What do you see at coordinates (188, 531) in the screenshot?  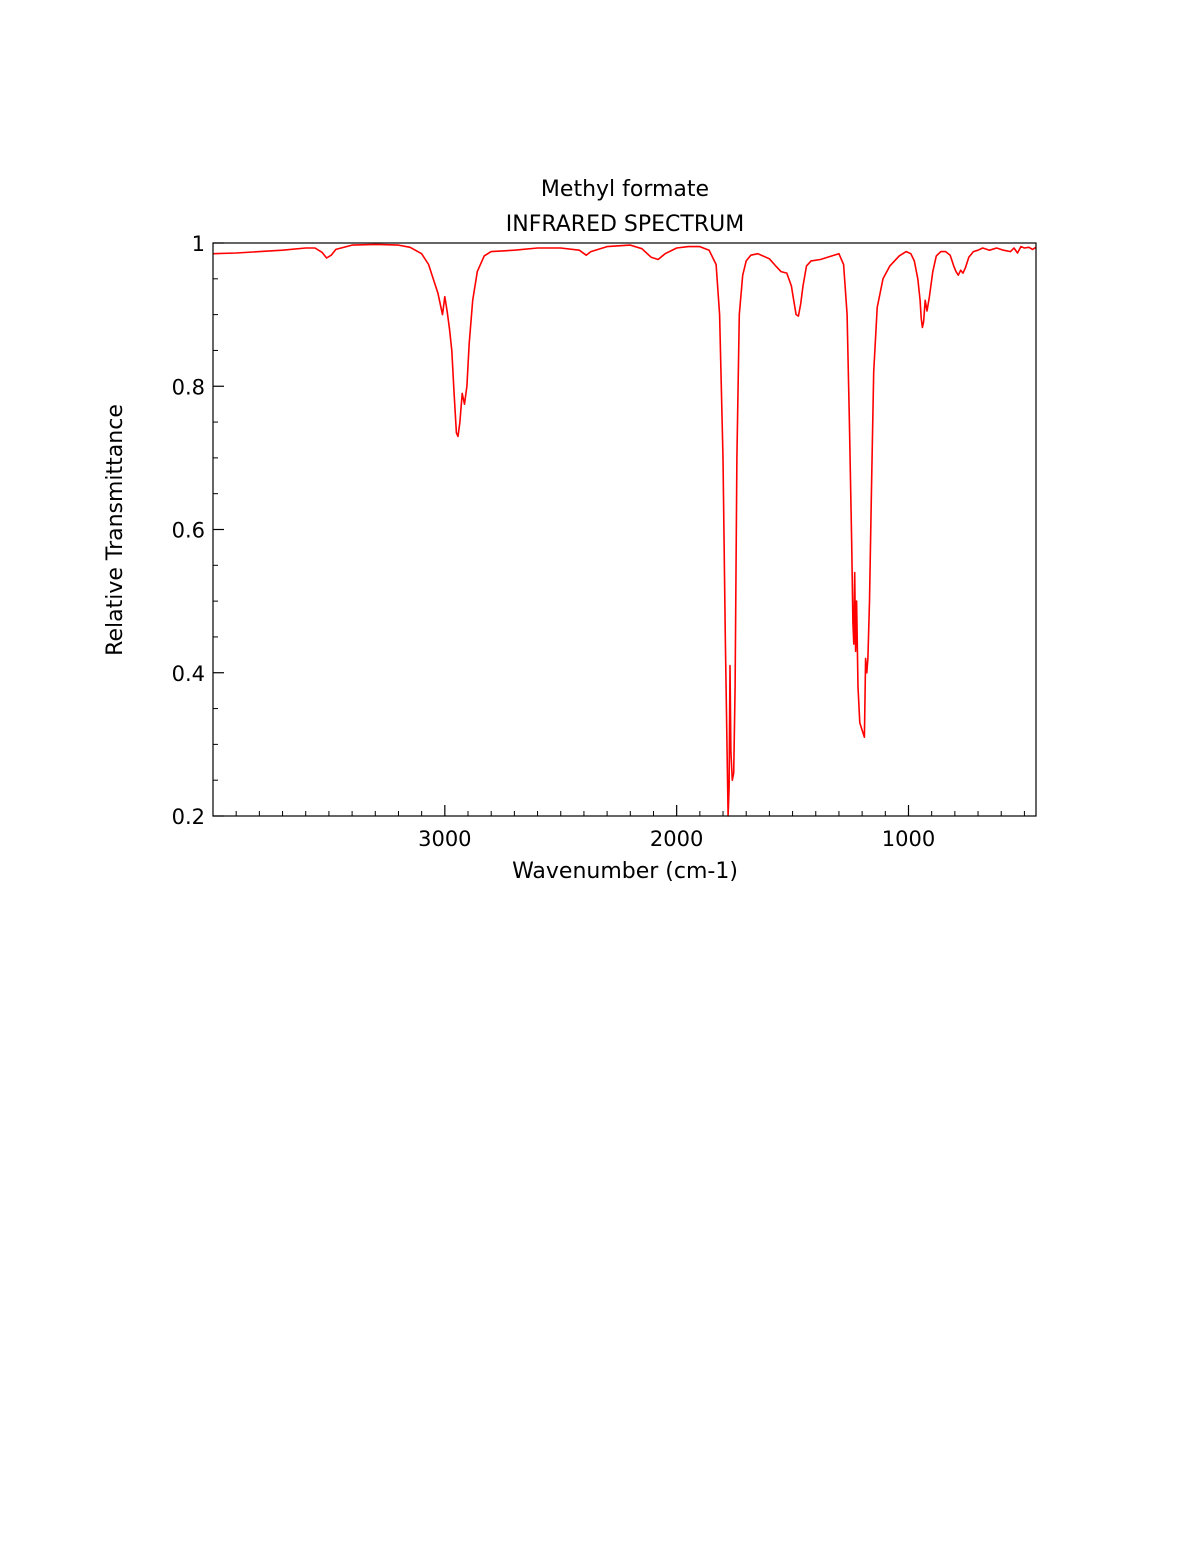 I see `y-tick-label: 0.6` at bounding box center [188, 531].